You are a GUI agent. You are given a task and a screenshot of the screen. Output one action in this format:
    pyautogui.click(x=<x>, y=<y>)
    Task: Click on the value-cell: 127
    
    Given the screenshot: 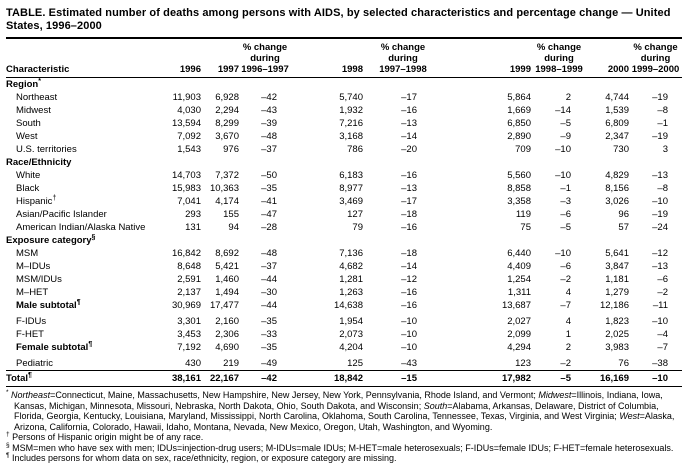 What is the action you would take?
    pyautogui.click(x=355, y=214)
    